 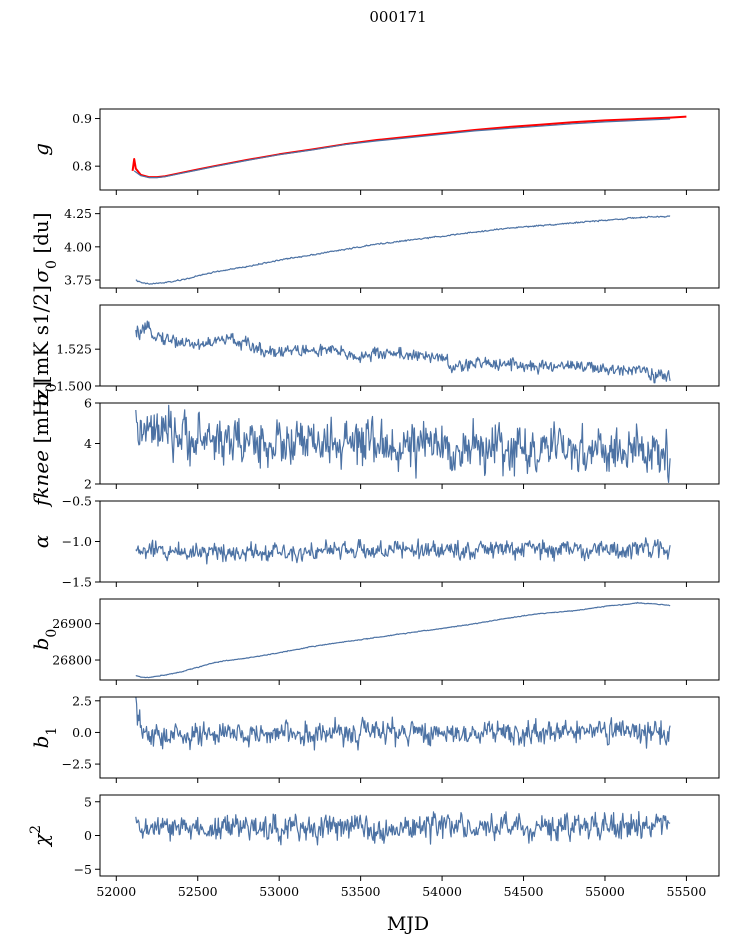 I want to click on x-tick-label: 54000, so click(x=442, y=891).